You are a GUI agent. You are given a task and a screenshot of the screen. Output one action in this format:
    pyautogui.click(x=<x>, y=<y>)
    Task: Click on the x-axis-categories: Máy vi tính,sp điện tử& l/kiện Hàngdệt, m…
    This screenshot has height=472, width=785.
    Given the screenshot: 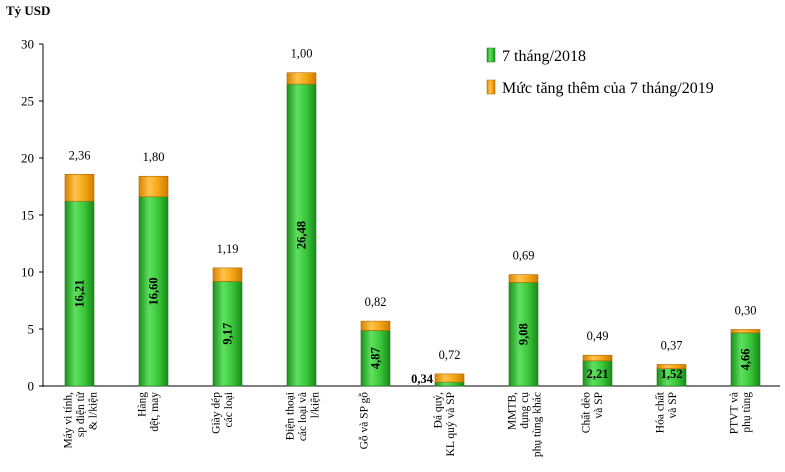 What is the action you would take?
    pyautogui.click(x=408, y=424)
    